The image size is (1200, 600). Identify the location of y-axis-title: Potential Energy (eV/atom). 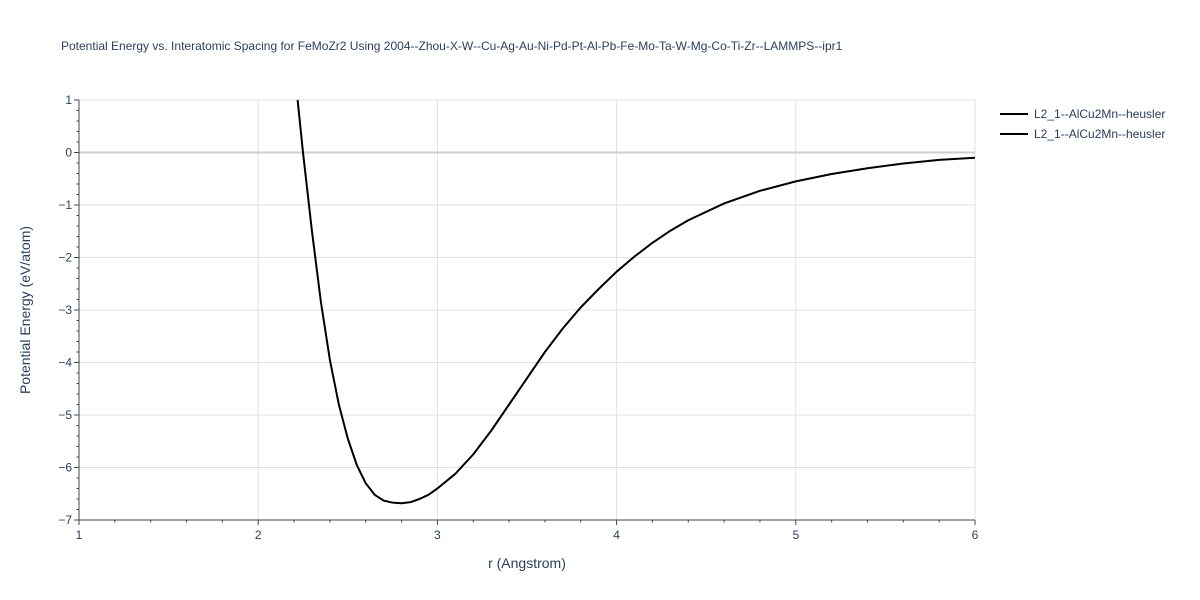
(25, 310).